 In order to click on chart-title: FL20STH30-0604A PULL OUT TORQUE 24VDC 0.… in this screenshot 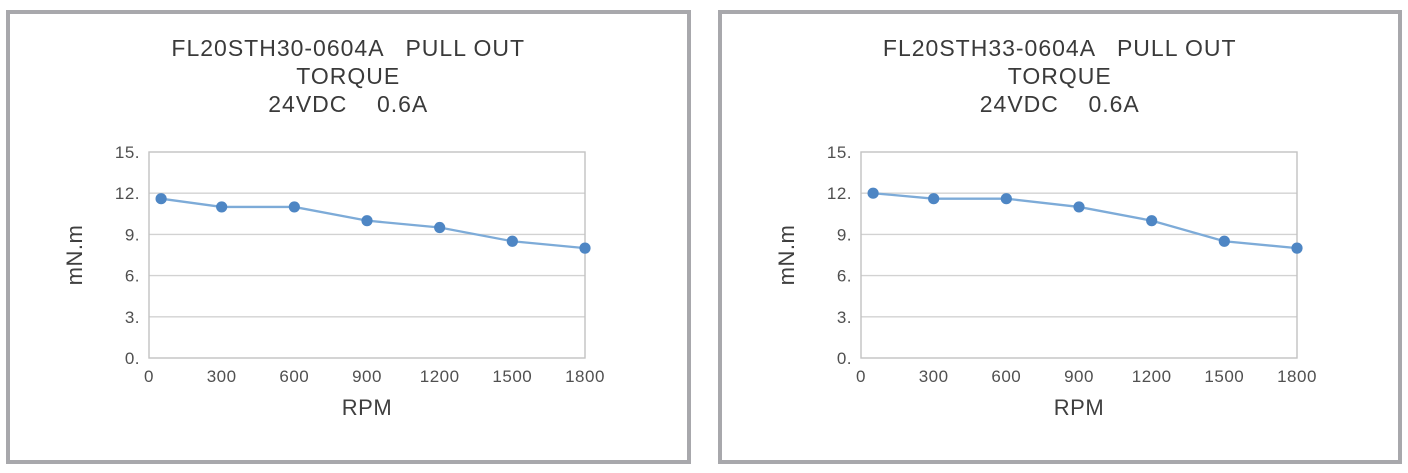, I will do `click(348, 76)`.